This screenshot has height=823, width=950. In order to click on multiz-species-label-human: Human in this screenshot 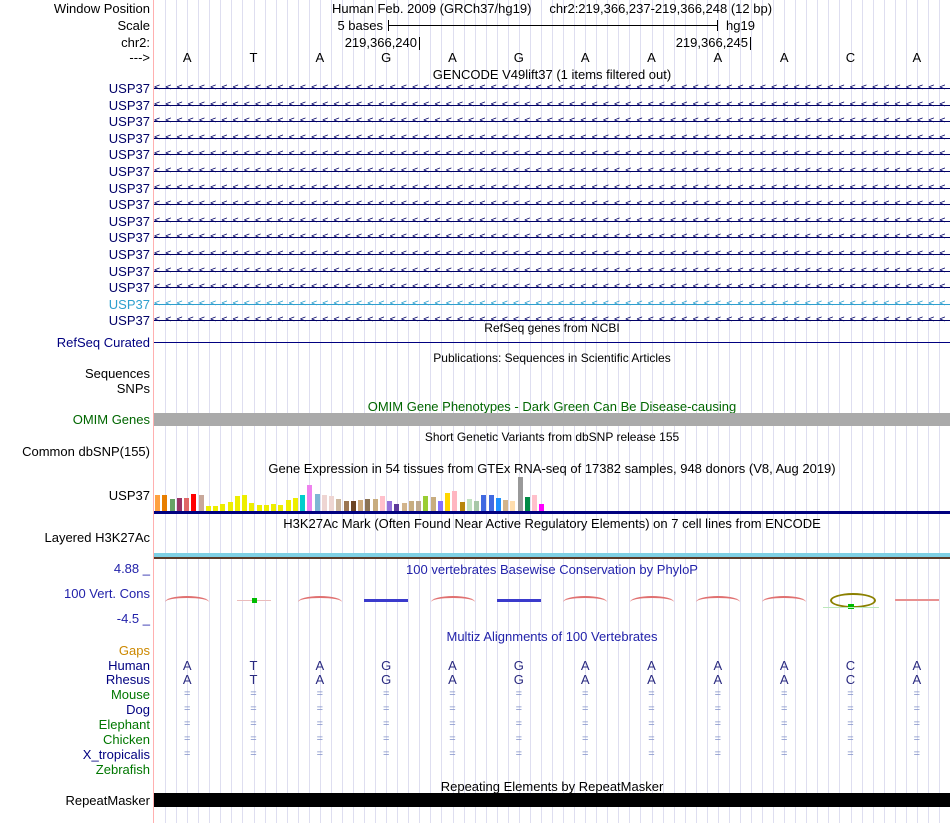, I will do `click(129, 665)`.